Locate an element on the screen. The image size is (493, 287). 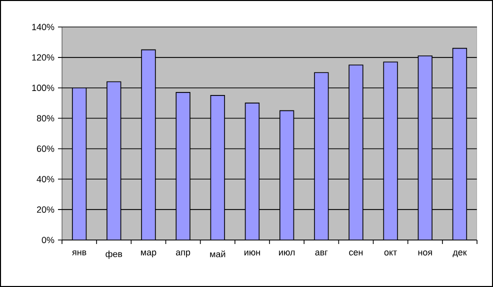
y-tick-label: 120% is located at coordinates (43, 57).